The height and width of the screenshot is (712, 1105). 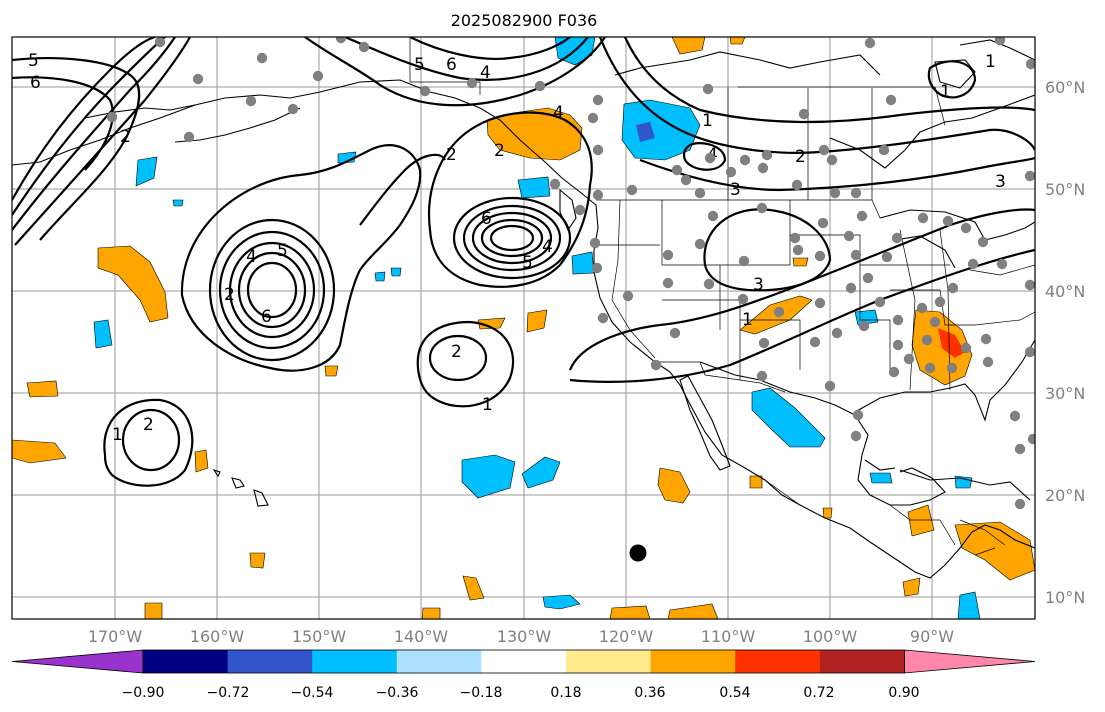 What do you see at coordinates (1065, 393) in the screenshot?
I see `lat-label: 30°N` at bounding box center [1065, 393].